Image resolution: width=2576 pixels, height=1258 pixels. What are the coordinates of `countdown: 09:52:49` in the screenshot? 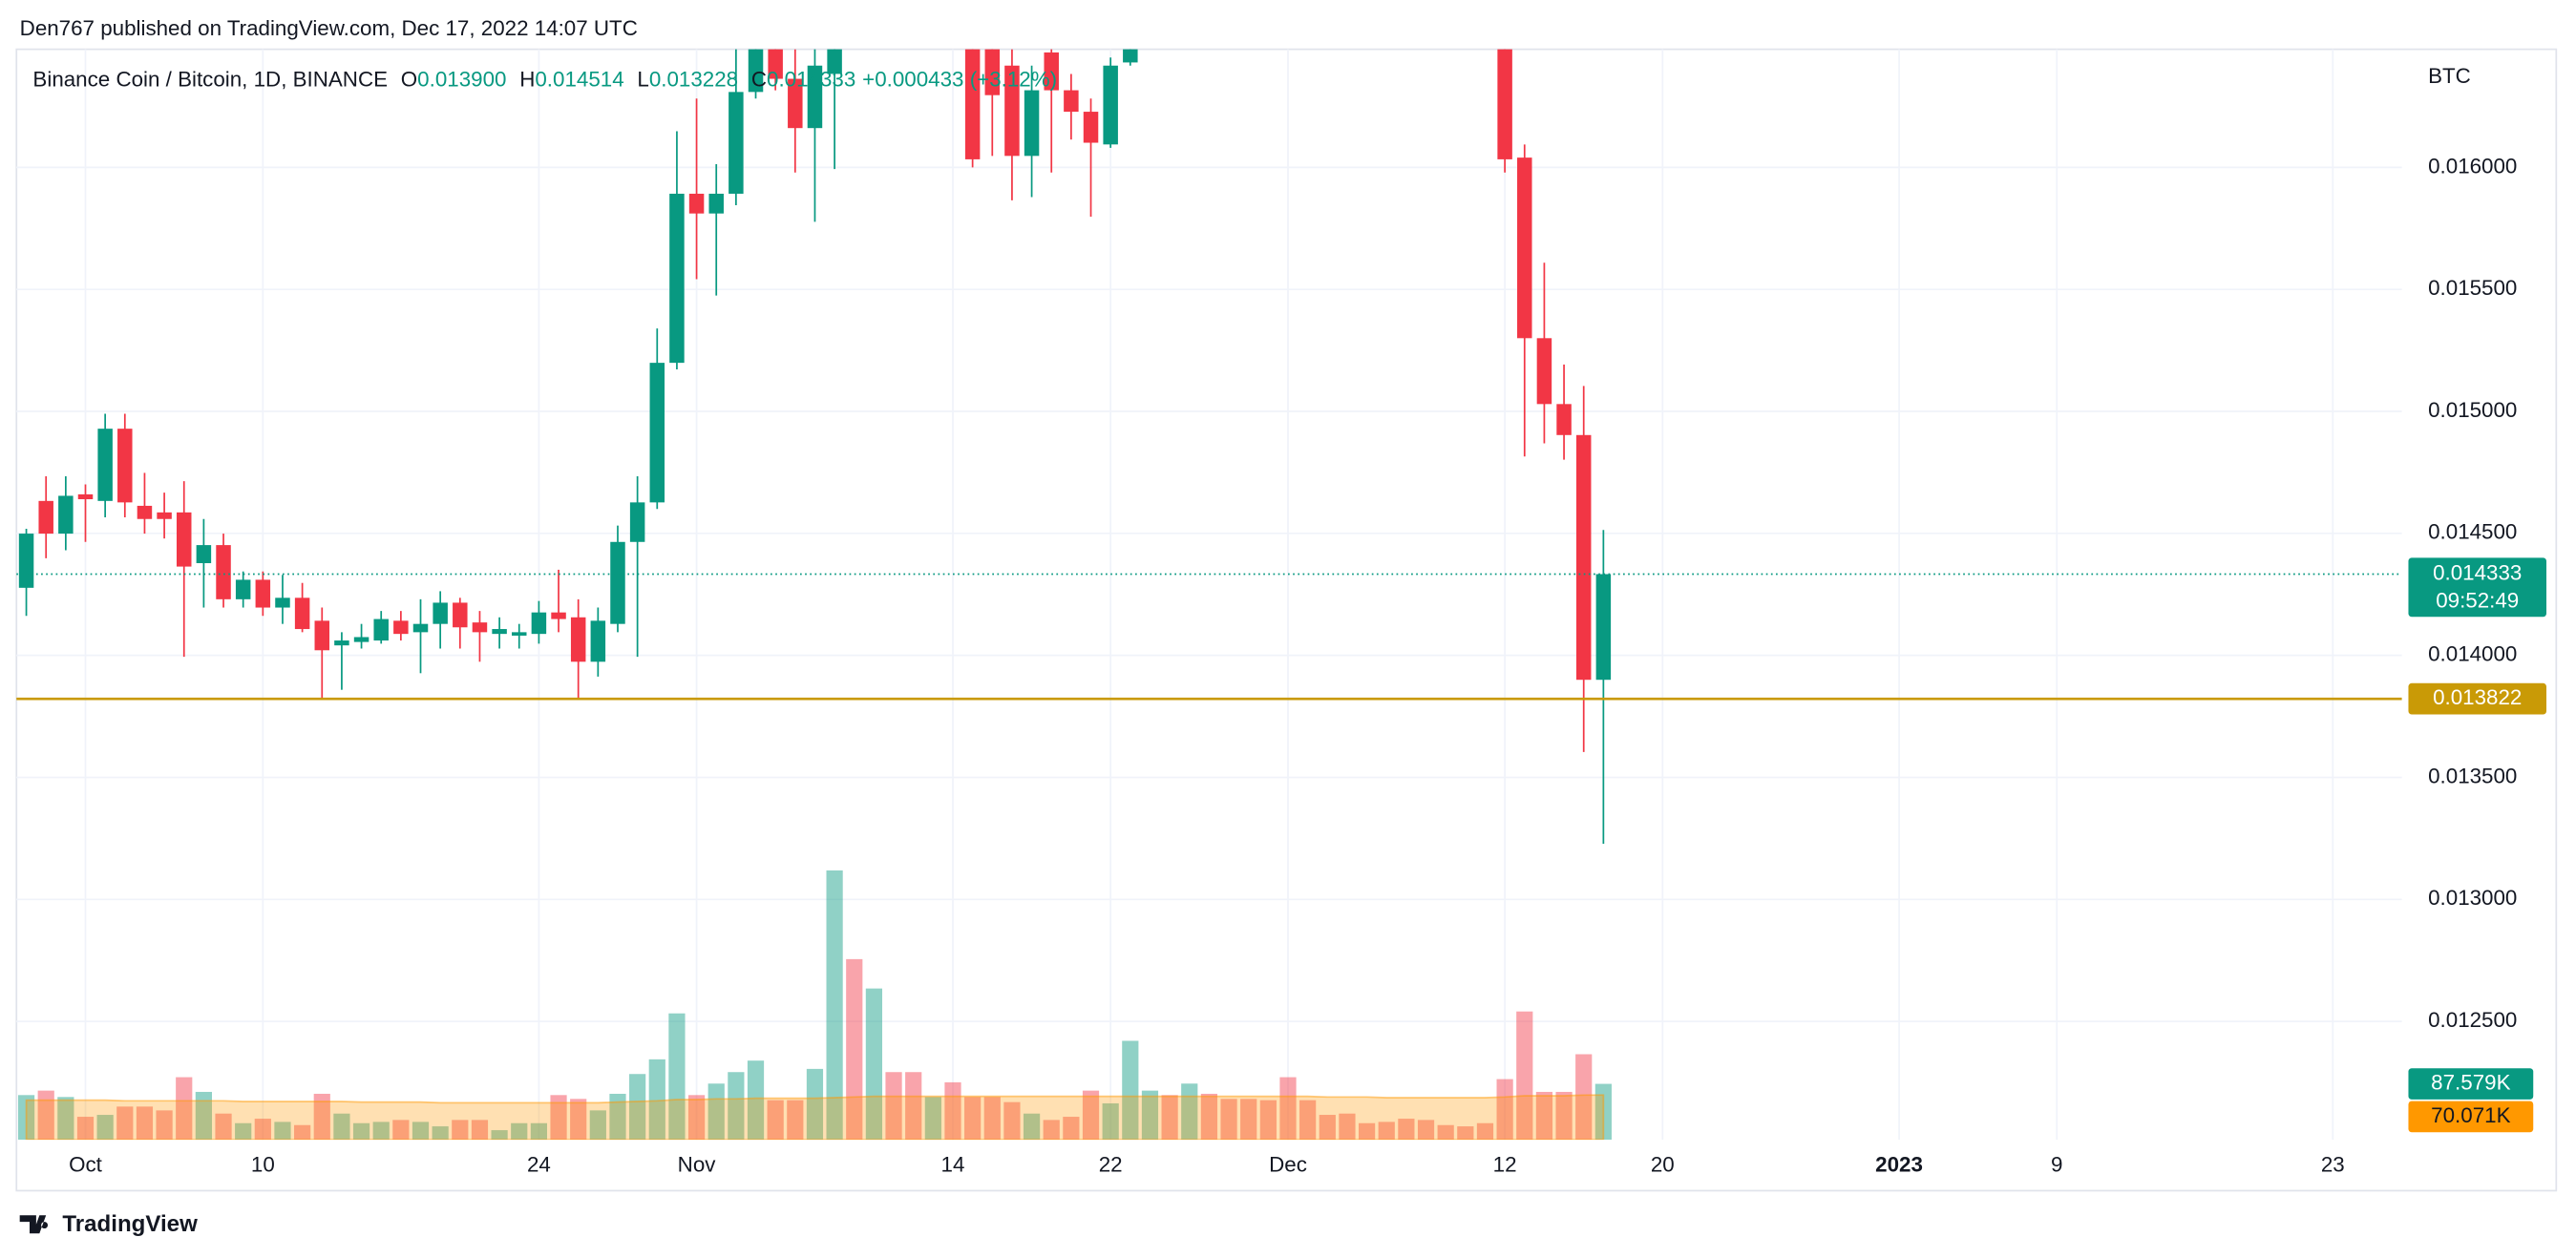 It's located at (2477, 601).